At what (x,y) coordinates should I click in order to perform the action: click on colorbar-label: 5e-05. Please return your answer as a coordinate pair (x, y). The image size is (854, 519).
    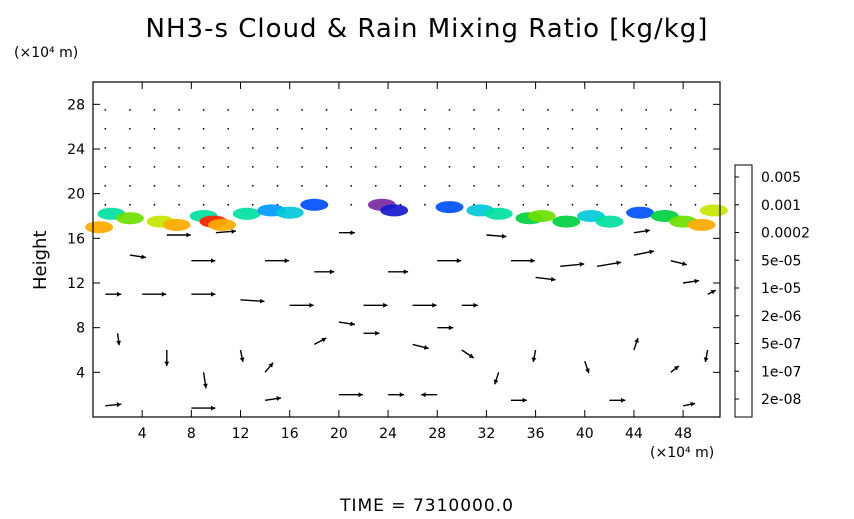
    Looking at the image, I should click on (781, 261).